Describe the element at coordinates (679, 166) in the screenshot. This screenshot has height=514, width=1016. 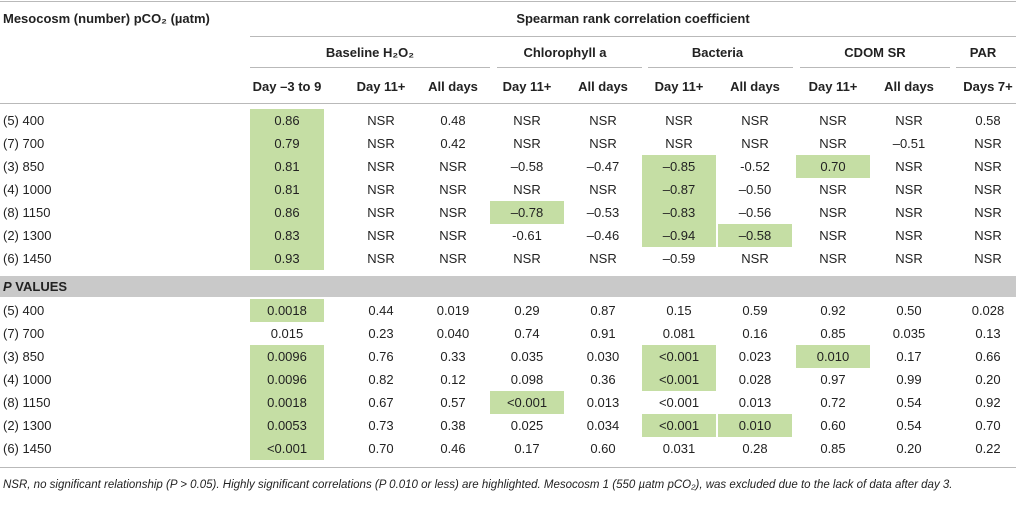
I see `table-cell: –0.85` at that location.